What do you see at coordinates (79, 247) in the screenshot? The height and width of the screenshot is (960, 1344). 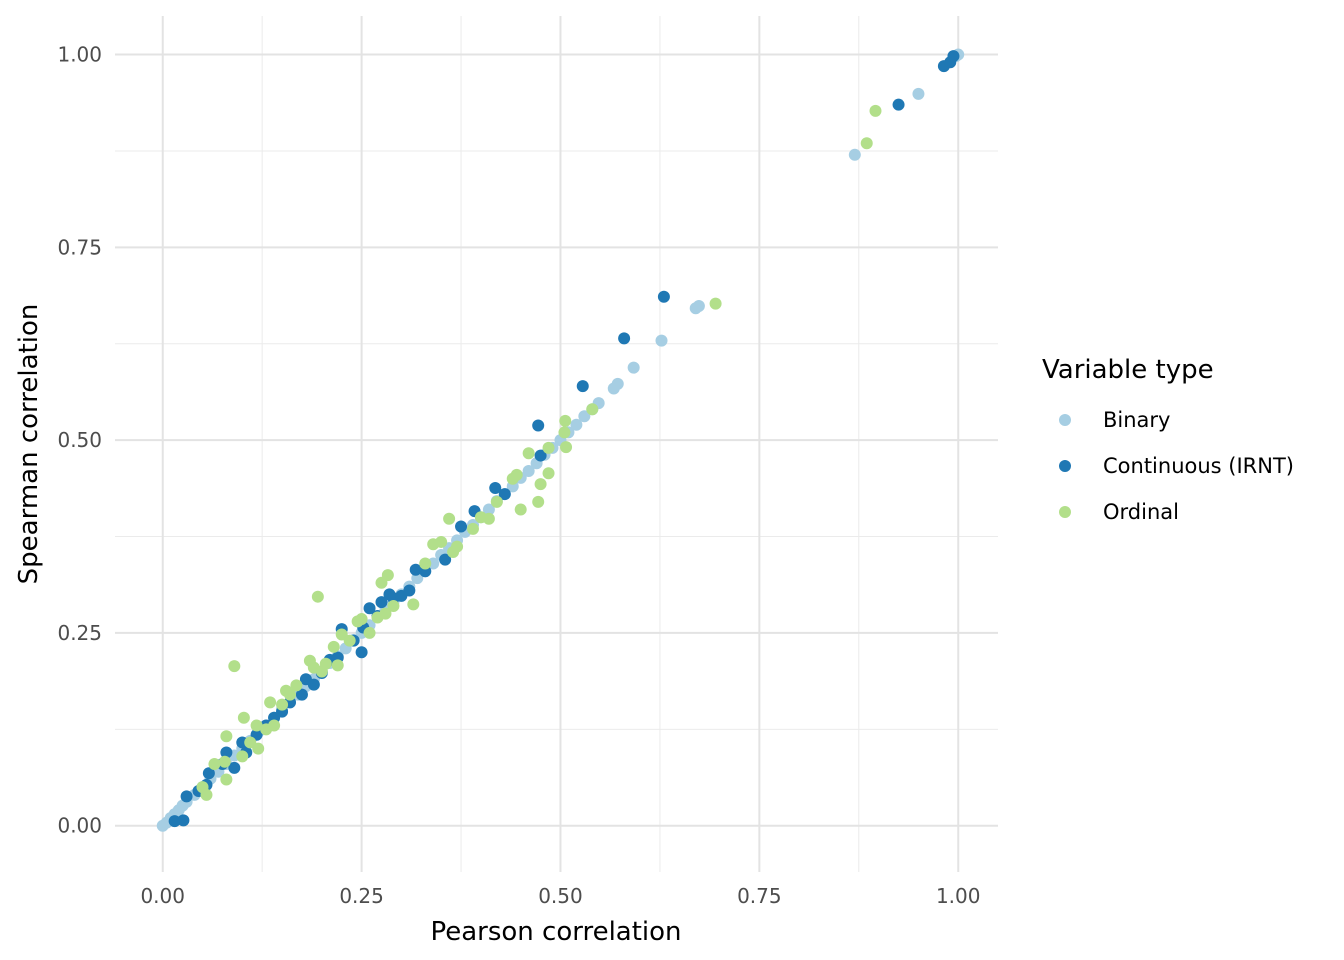 I see `y-tick-label: 0.75` at bounding box center [79, 247].